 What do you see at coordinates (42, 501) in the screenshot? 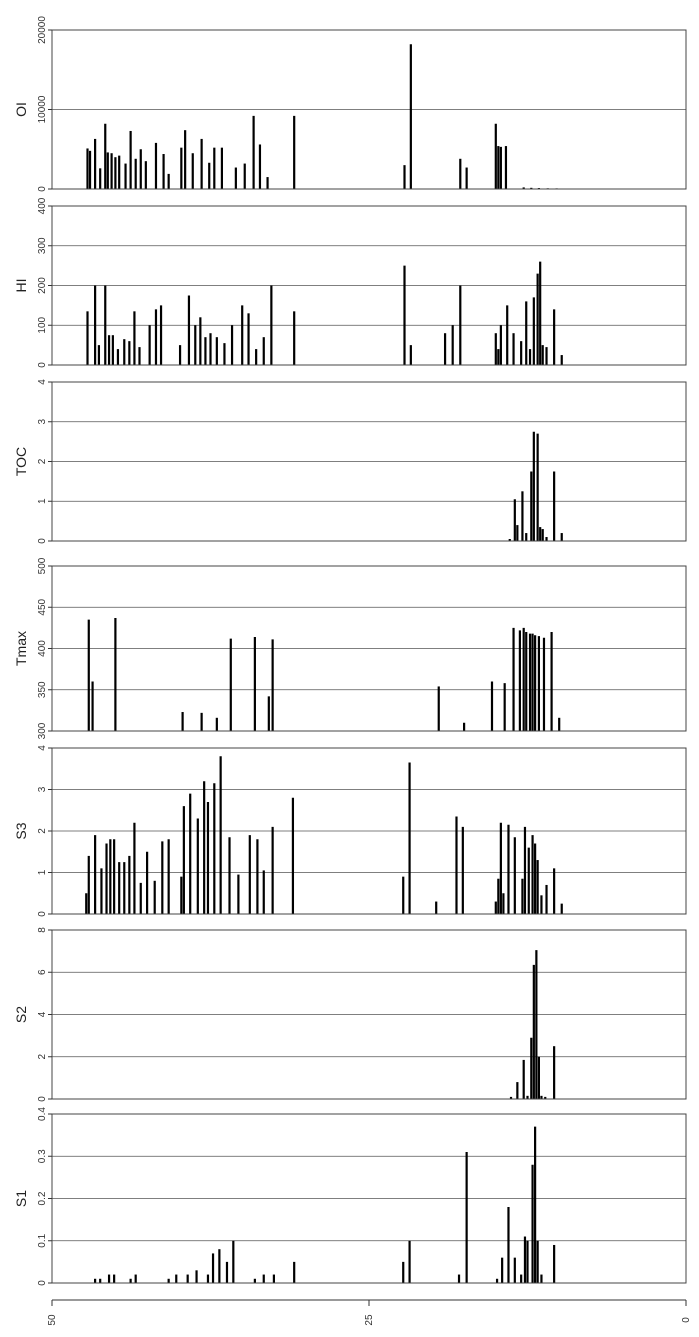
I see `toc-y-tick-label: 1` at bounding box center [42, 501].